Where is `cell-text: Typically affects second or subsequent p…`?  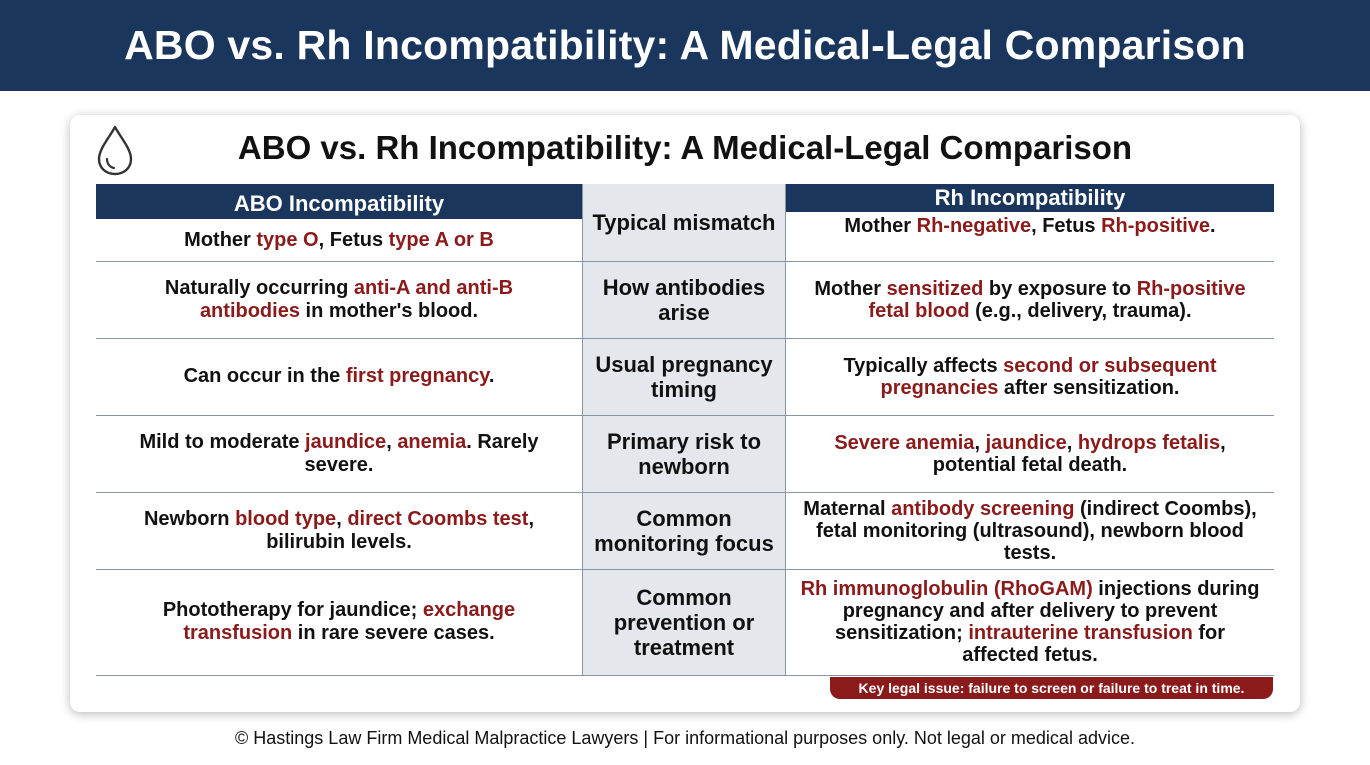 cell-text: Typically affects second or subsequent p… is located at coordinates (1030, 376).